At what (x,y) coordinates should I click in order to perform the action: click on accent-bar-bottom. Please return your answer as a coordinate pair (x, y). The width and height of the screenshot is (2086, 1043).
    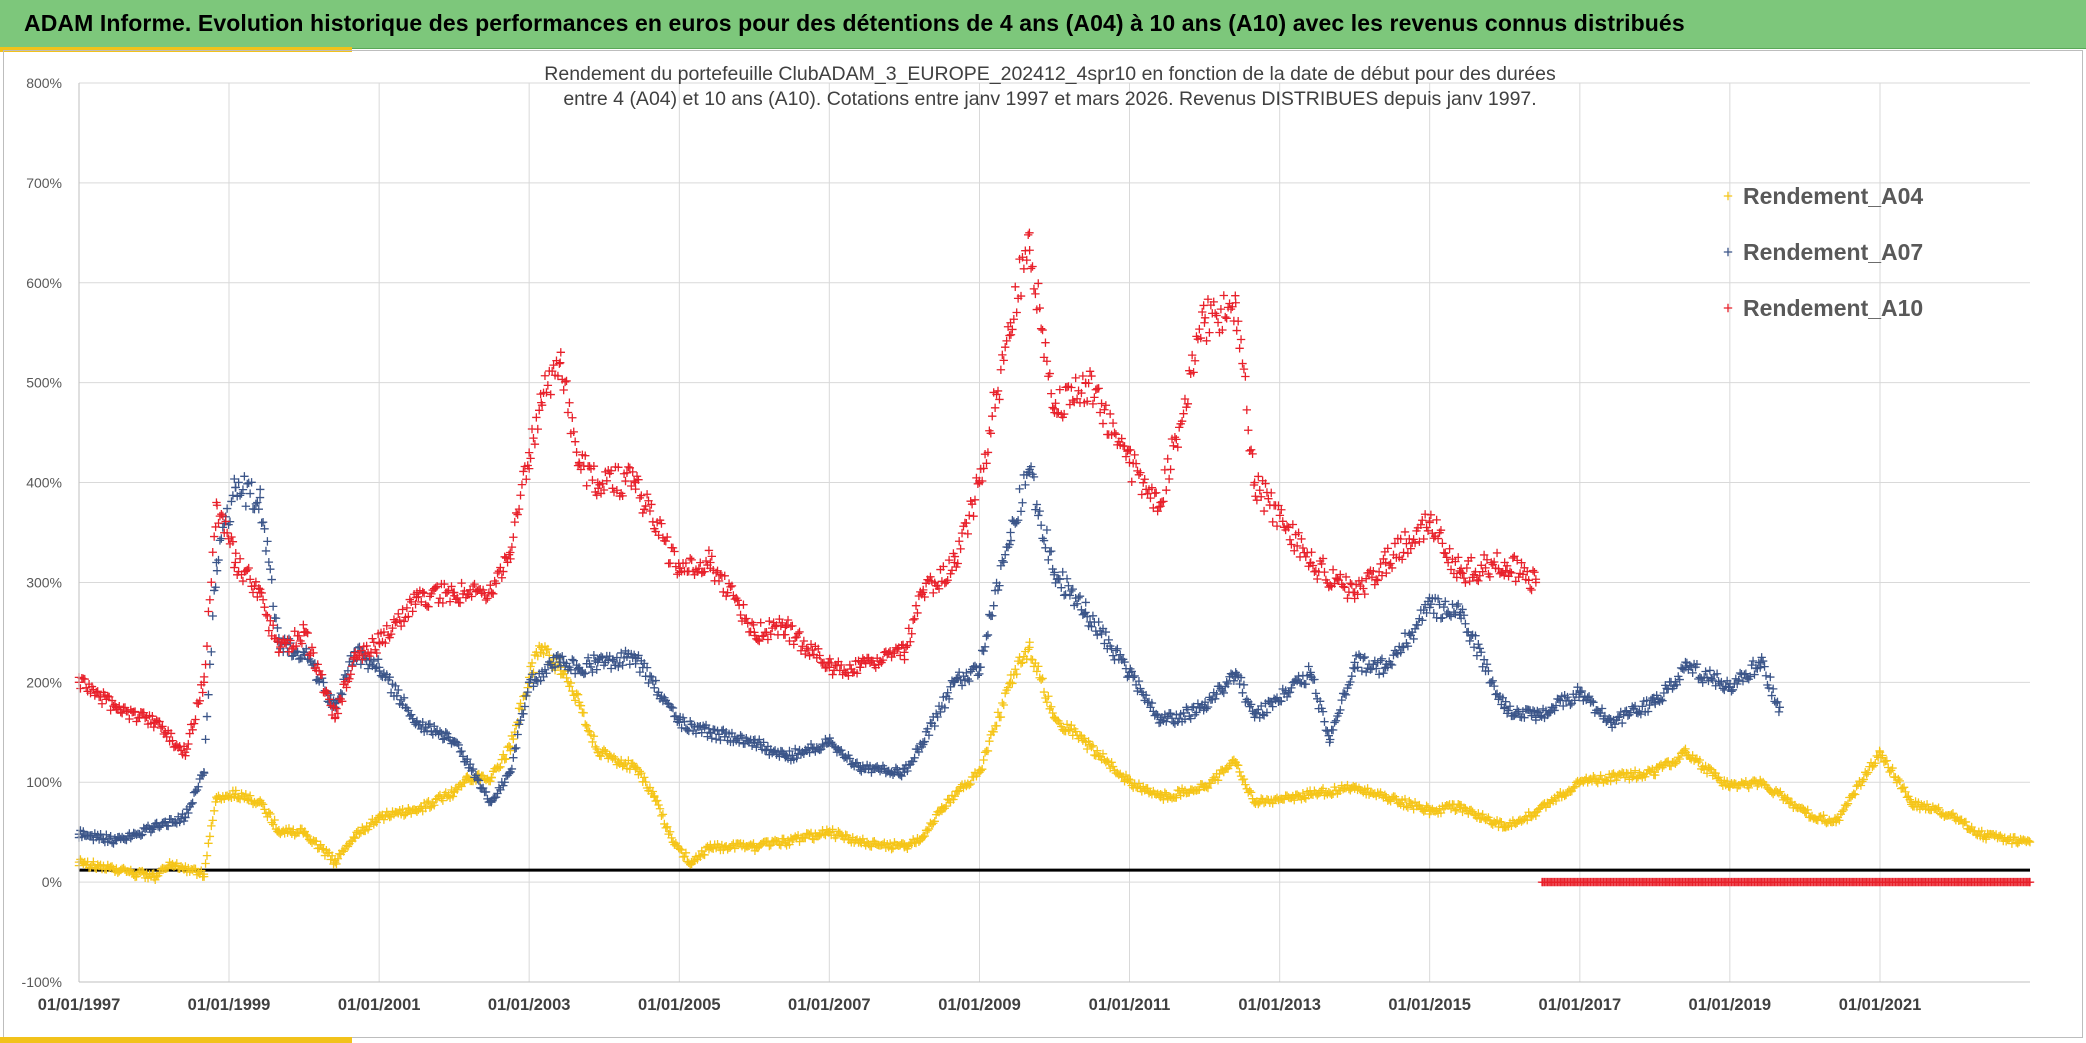
    Looking at the image, I should click on (176, 1040).